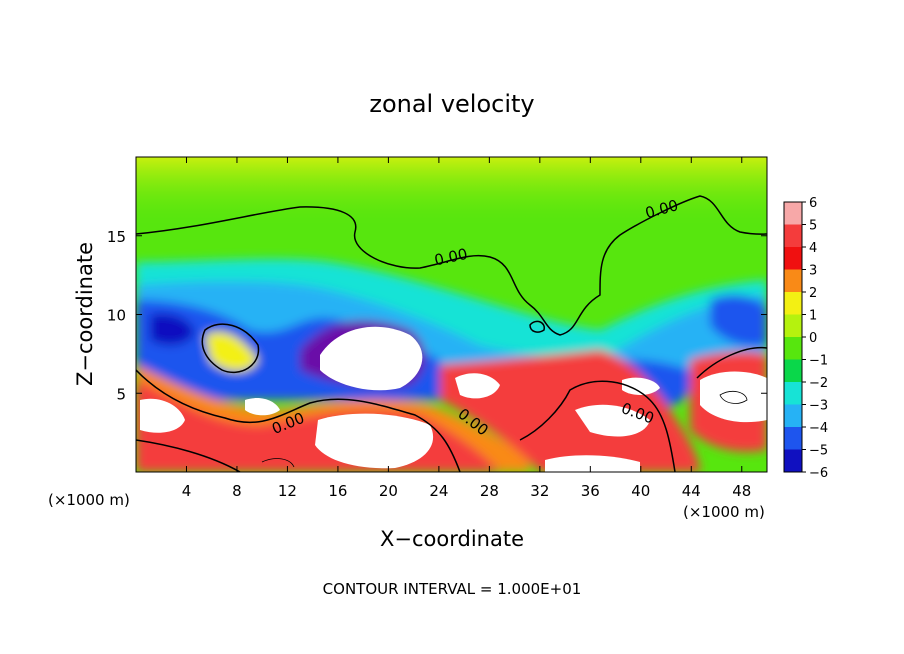  I want to click on colorbar-label: 6, so click(813, 203).